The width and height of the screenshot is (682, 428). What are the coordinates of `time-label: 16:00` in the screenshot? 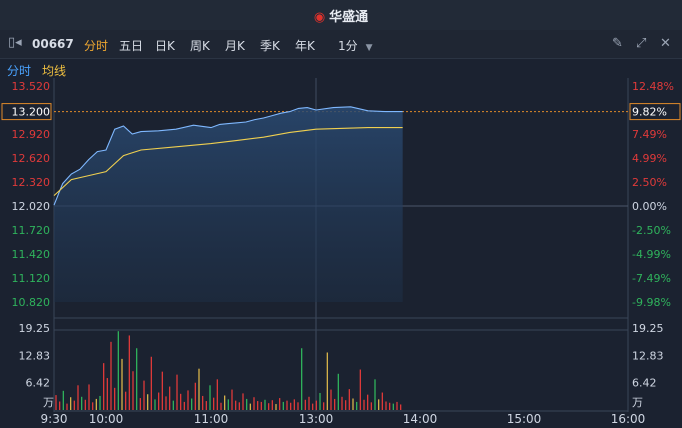 It's located at (628, 419).